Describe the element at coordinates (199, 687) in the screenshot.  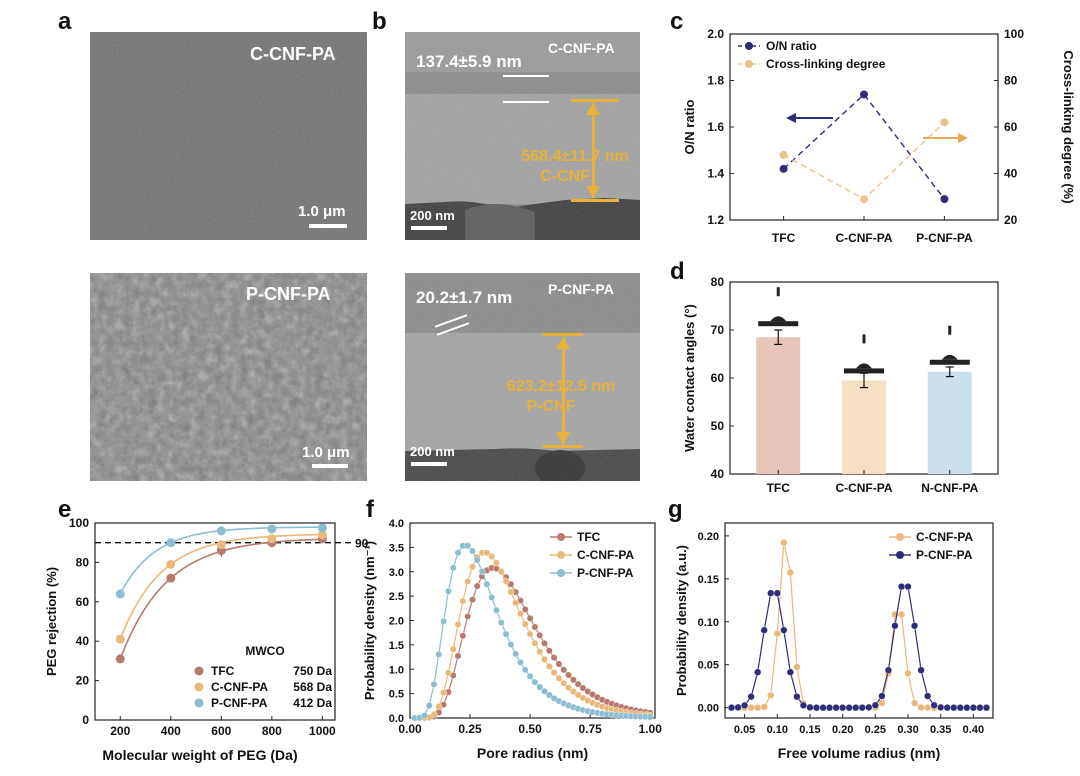
I see `e-legend-marker` at that location.